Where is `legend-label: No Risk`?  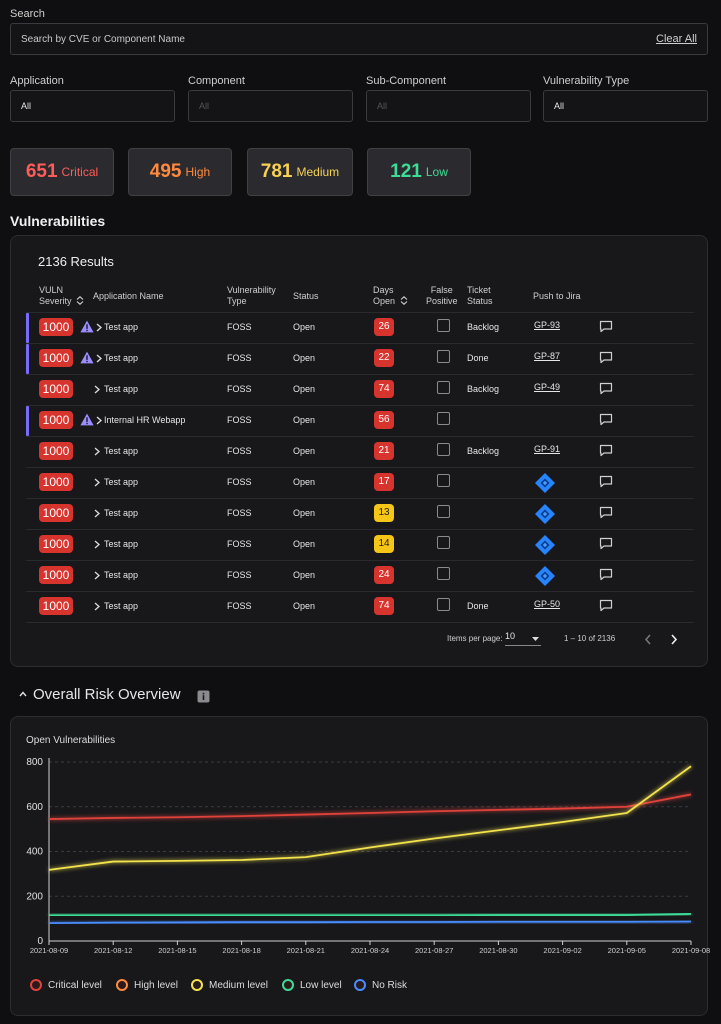
legend-label: No Risk is located at coordinates (390, 985).